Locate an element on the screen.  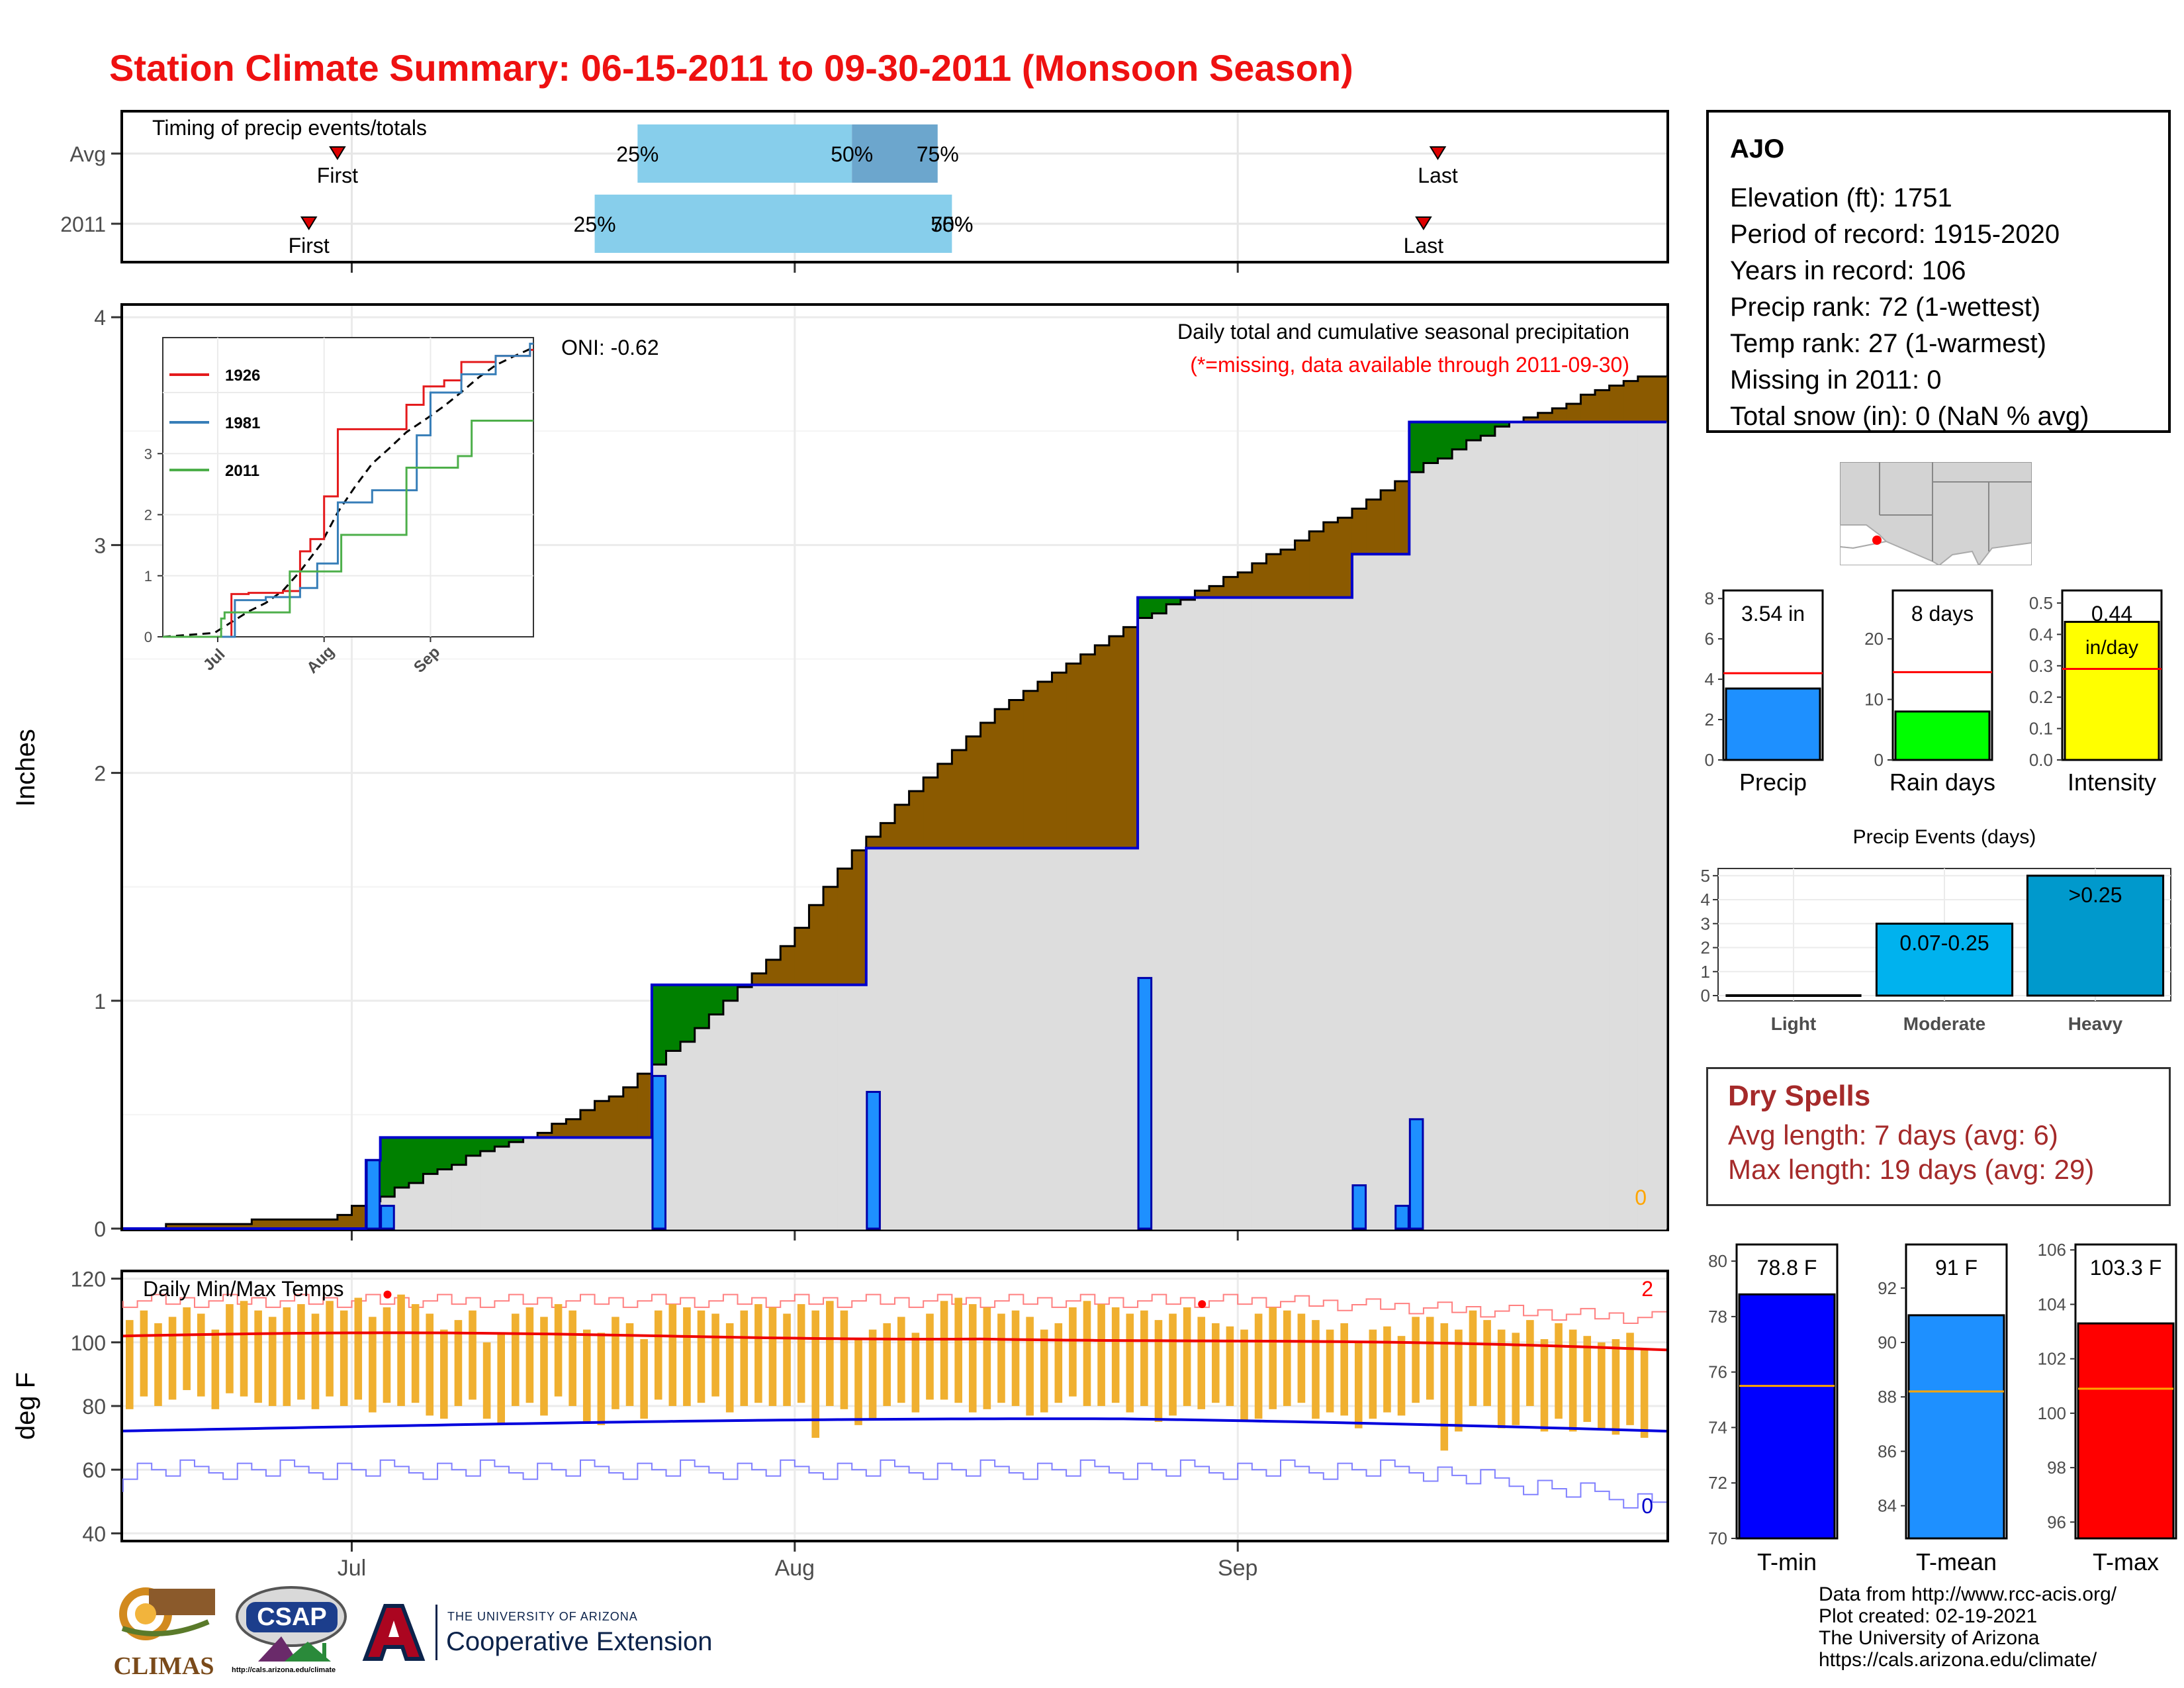
csap-logo: CSAP http://cals.arizona.edu/climate is located at coordinates (291, 1633).